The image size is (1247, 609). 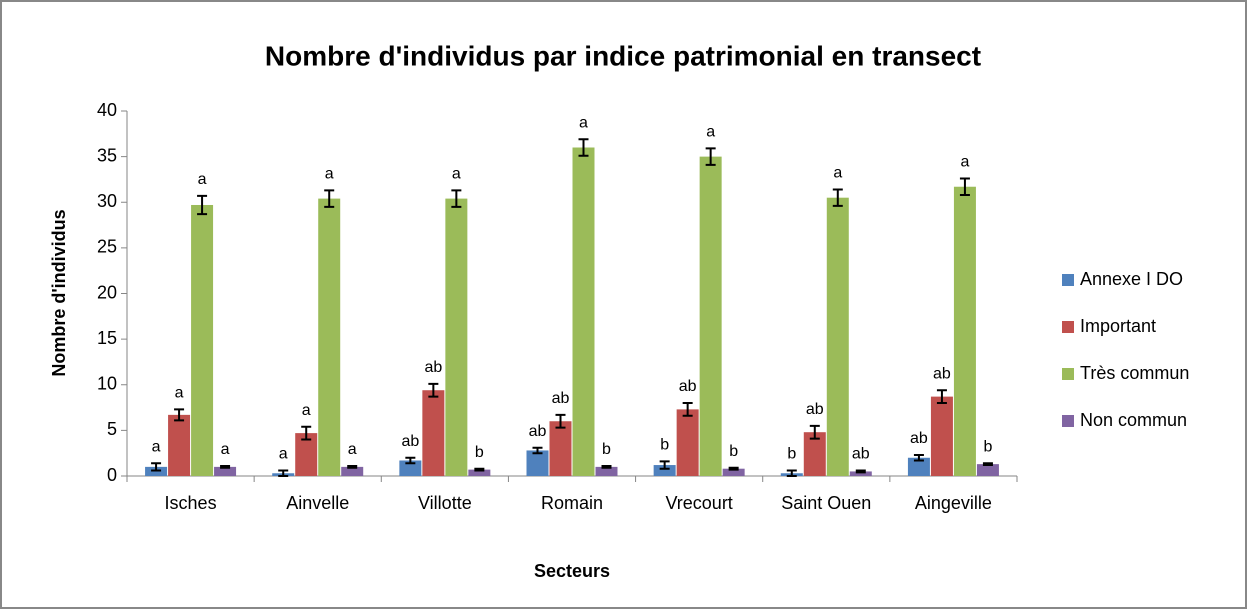 What do you see at coordinates (953, 503) in the screenshot?
I see `x-tick-label: Aingeville` at bounding box center [953, 503].